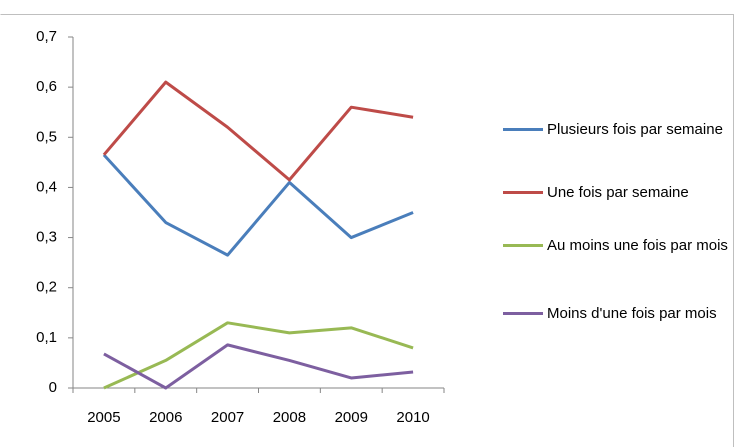  Describe the element at coordinates (46, 237) in the screenshot. I see `y-tick-label: 0,3` at that location.